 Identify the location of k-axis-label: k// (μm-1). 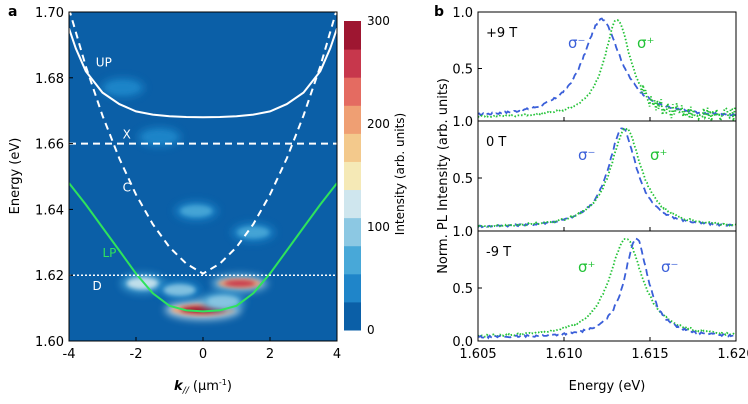
(203, 387).